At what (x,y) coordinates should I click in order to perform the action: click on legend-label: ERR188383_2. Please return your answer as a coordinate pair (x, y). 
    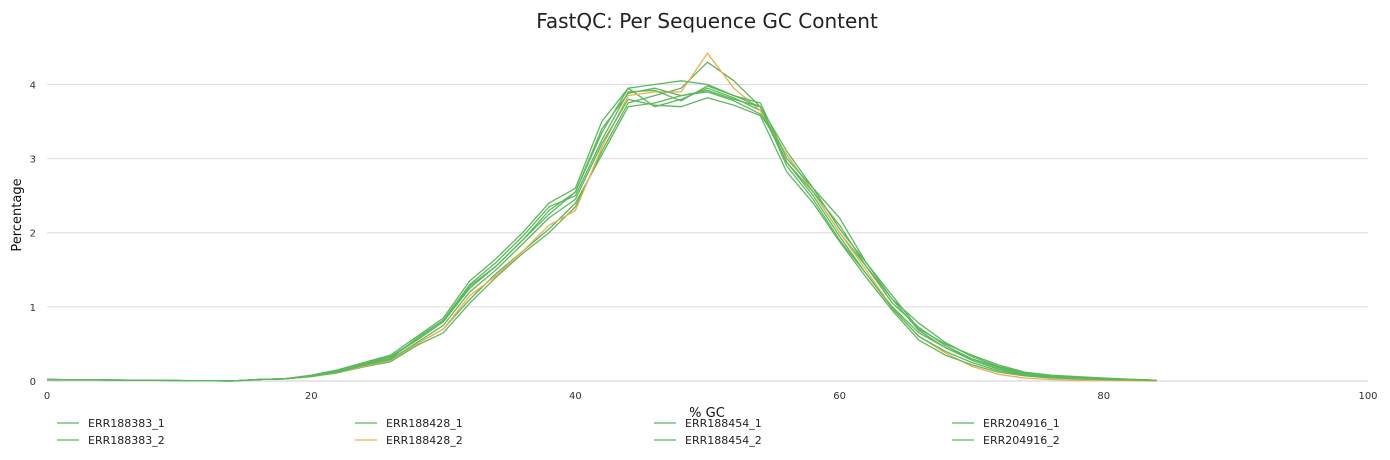
    Looking at the image, I should click on (126, 440).